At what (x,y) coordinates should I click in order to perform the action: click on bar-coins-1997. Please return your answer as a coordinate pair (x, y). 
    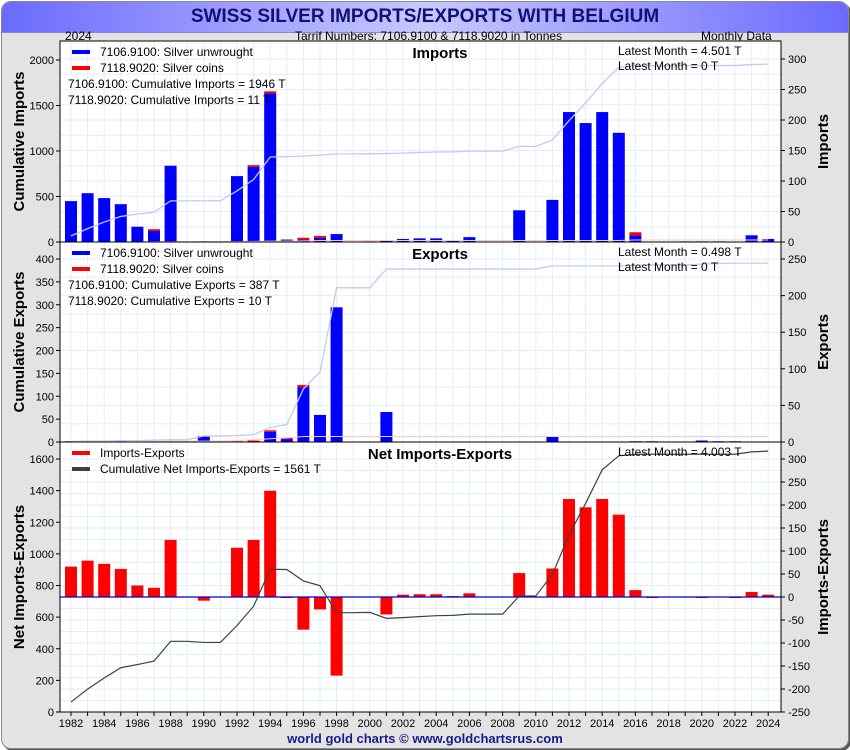
    Looking at the image, I should click on (320, 236).